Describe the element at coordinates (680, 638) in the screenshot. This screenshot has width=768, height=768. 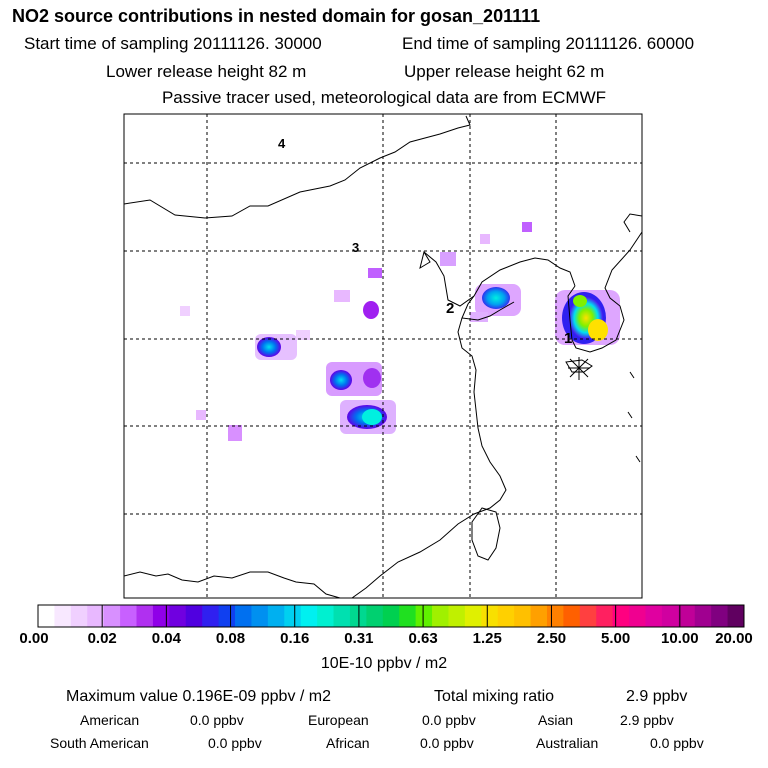
I see `colorbar-tick-label: 10.00` at that location.